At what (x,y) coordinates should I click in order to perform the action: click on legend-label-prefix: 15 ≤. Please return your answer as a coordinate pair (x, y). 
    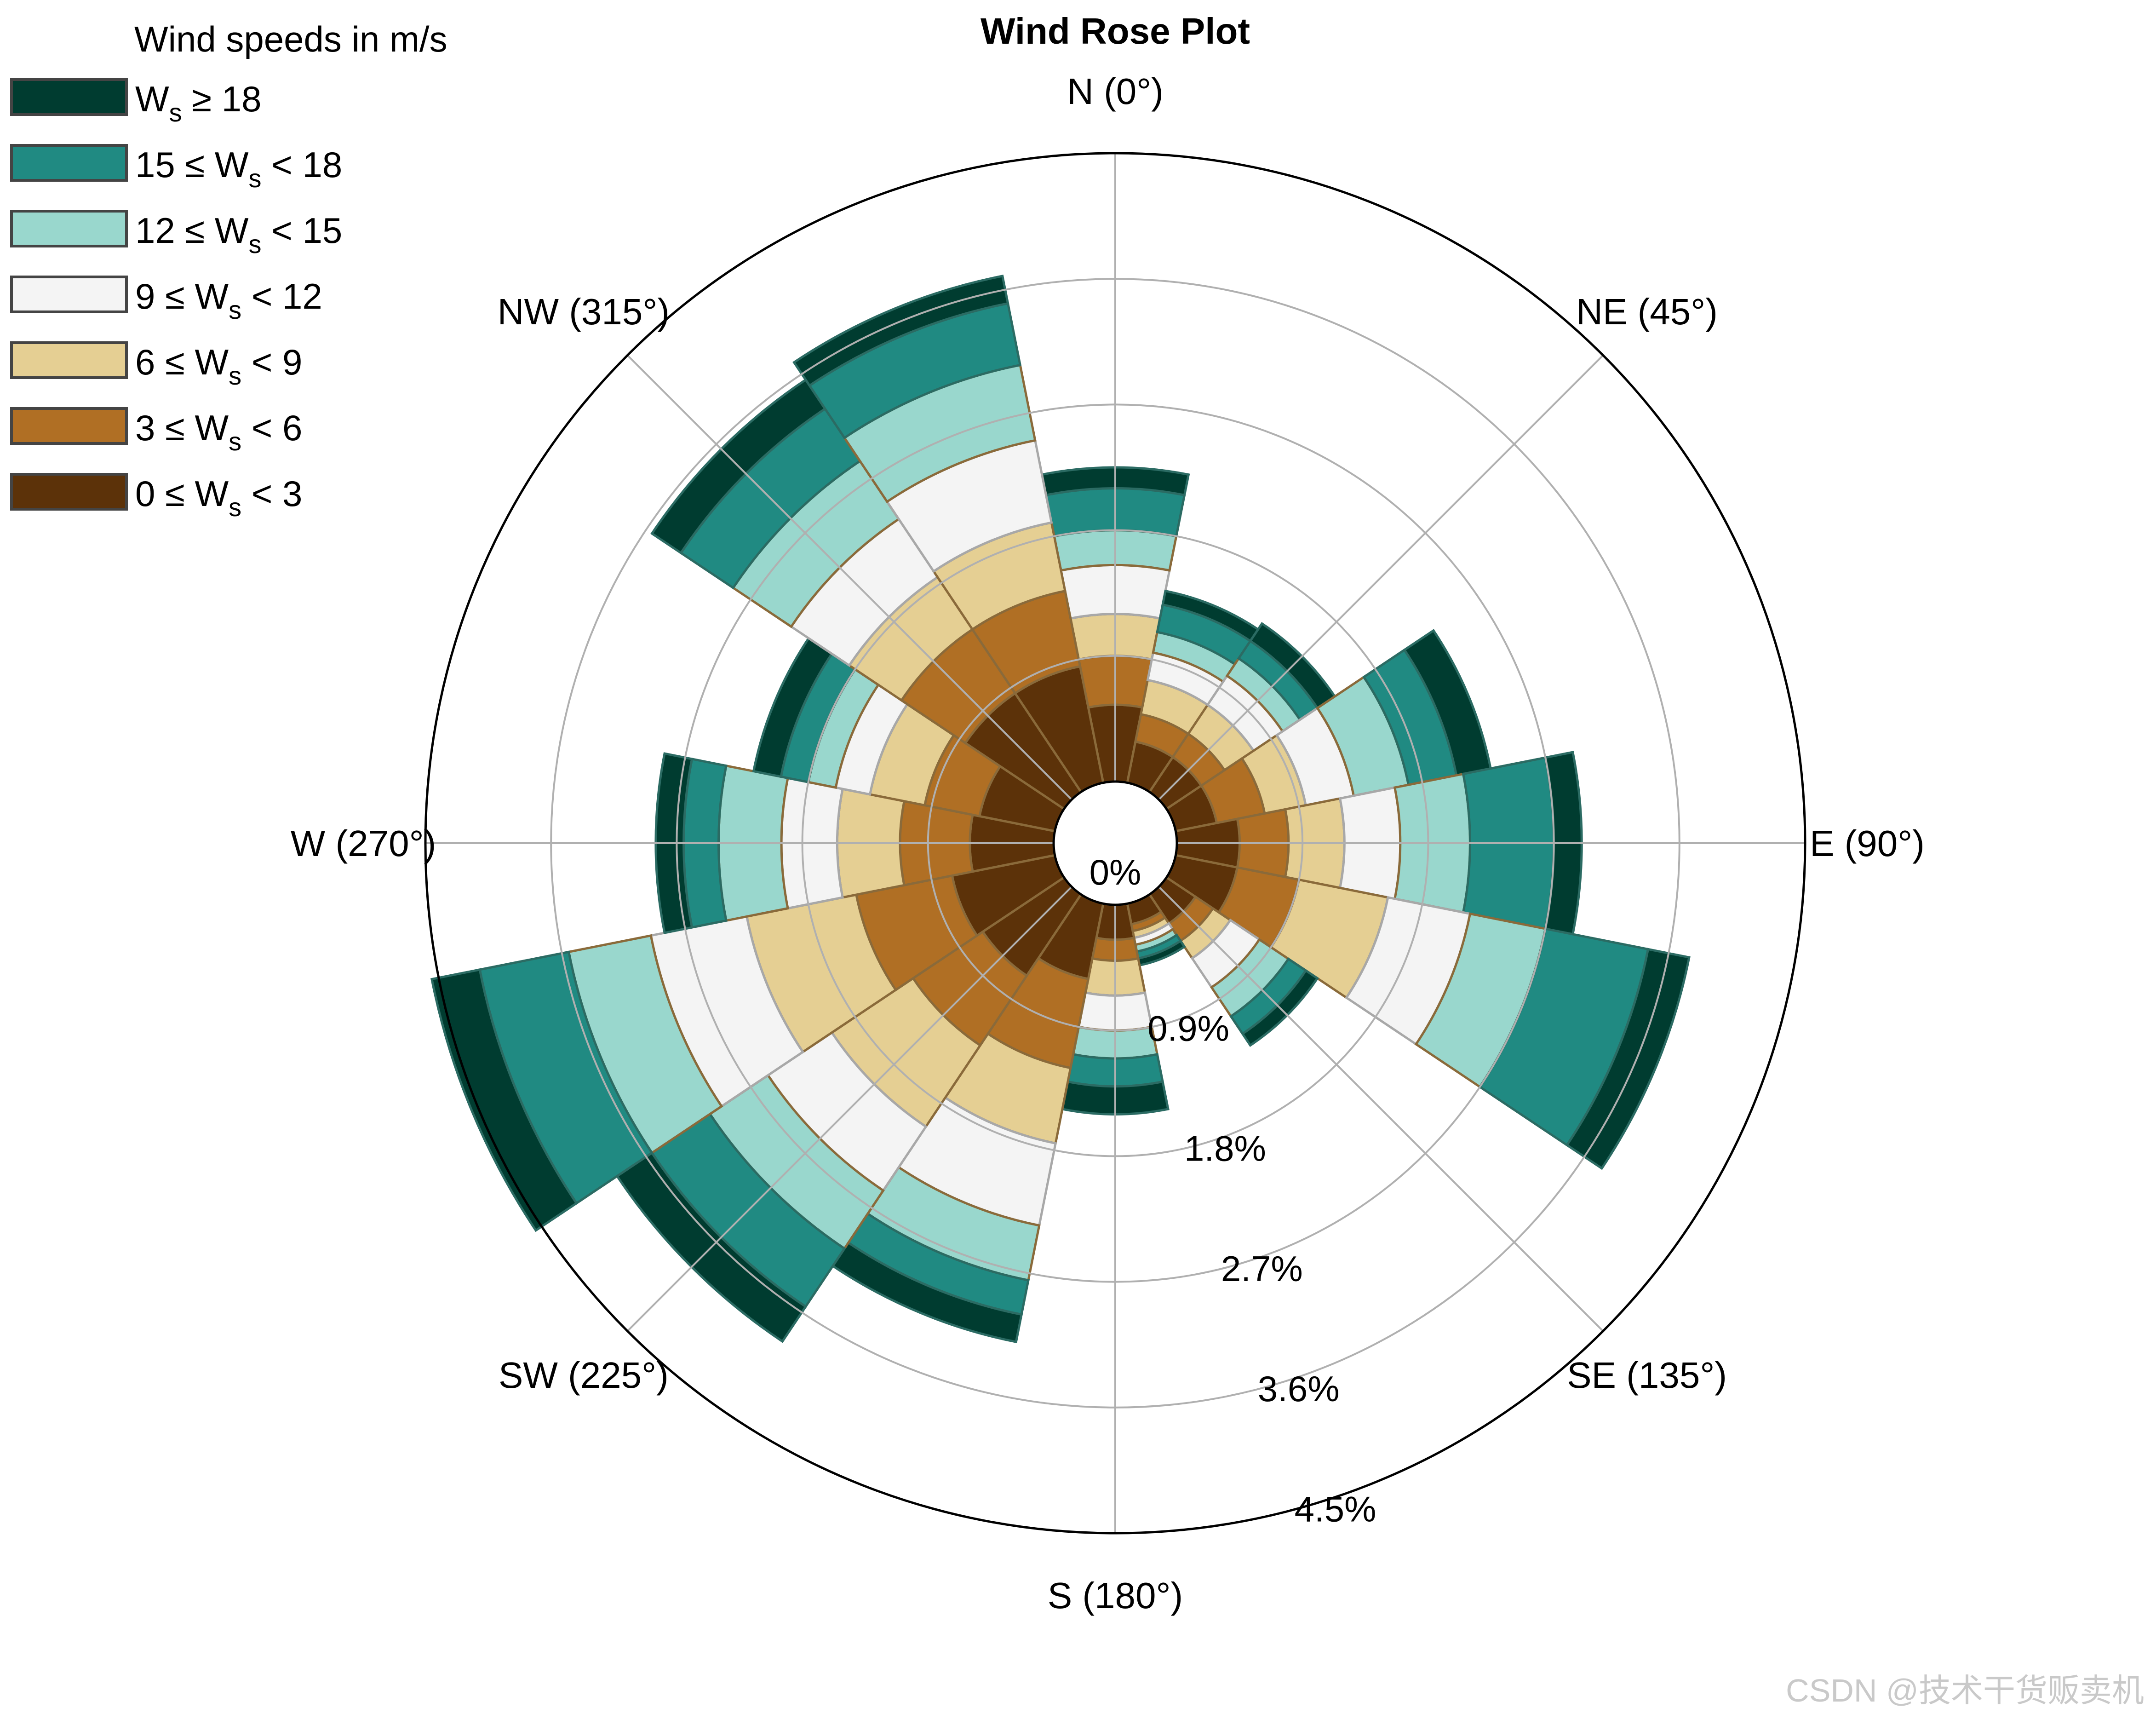
    Looking at the image, I should click on (175, 164).